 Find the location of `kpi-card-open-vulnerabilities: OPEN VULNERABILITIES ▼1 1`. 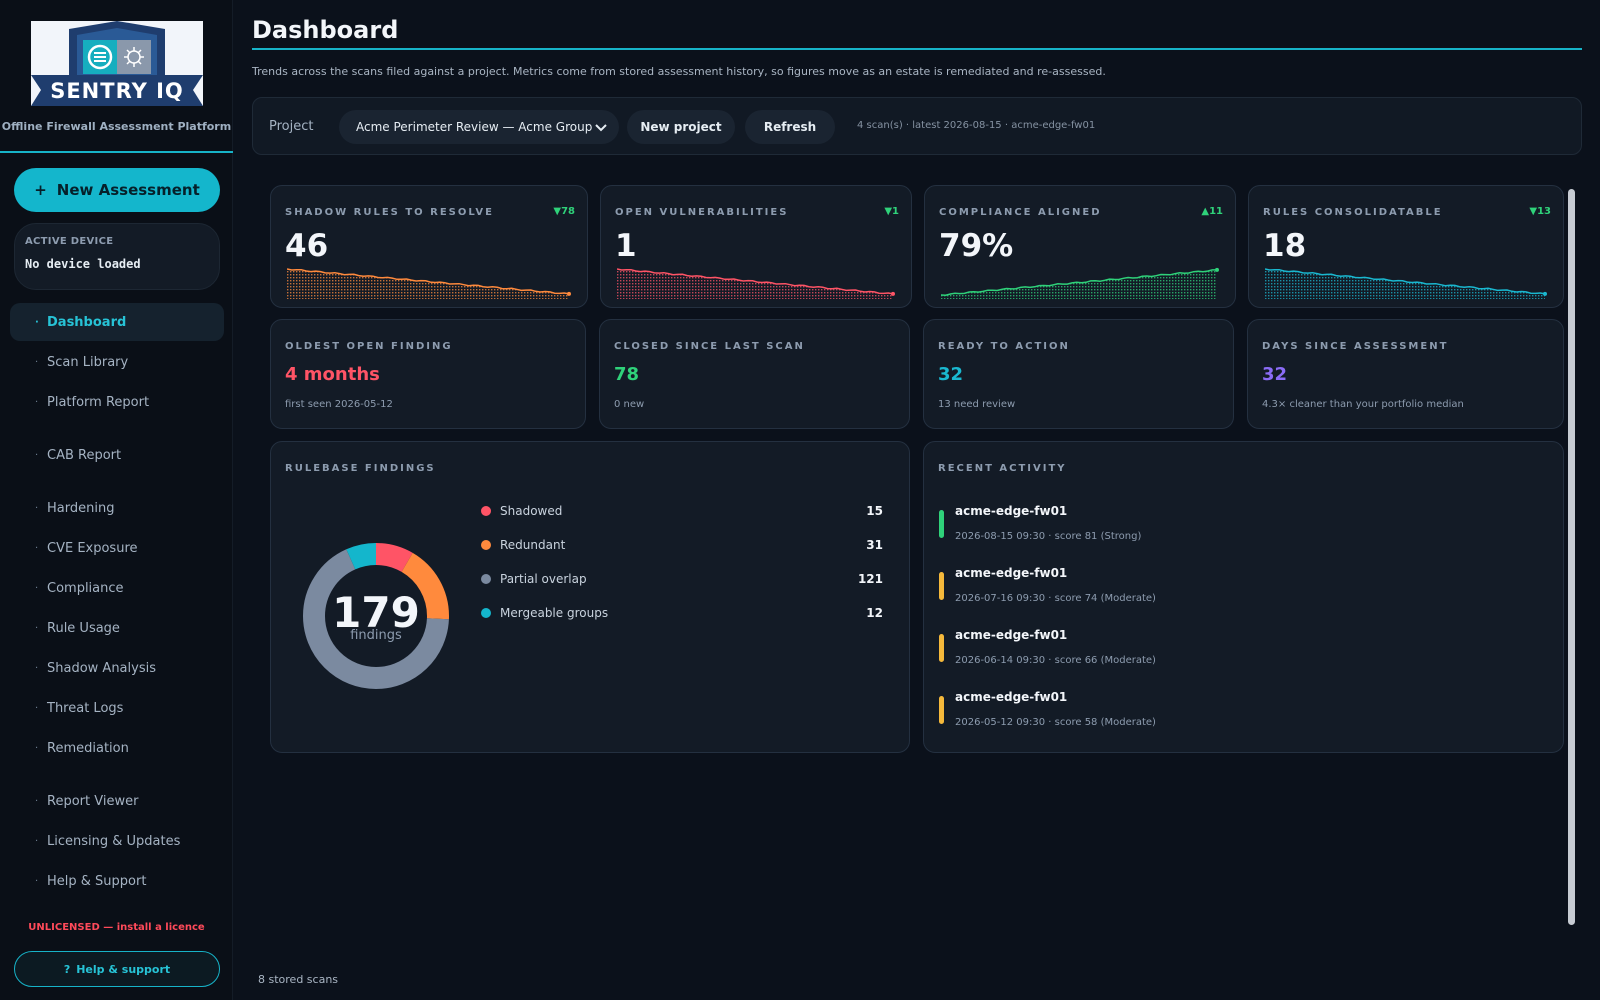

kpi-card-open-vulnerabilities: OPEN VULNERABILITIES ▼1 1 is located at coordinates (756, 246).